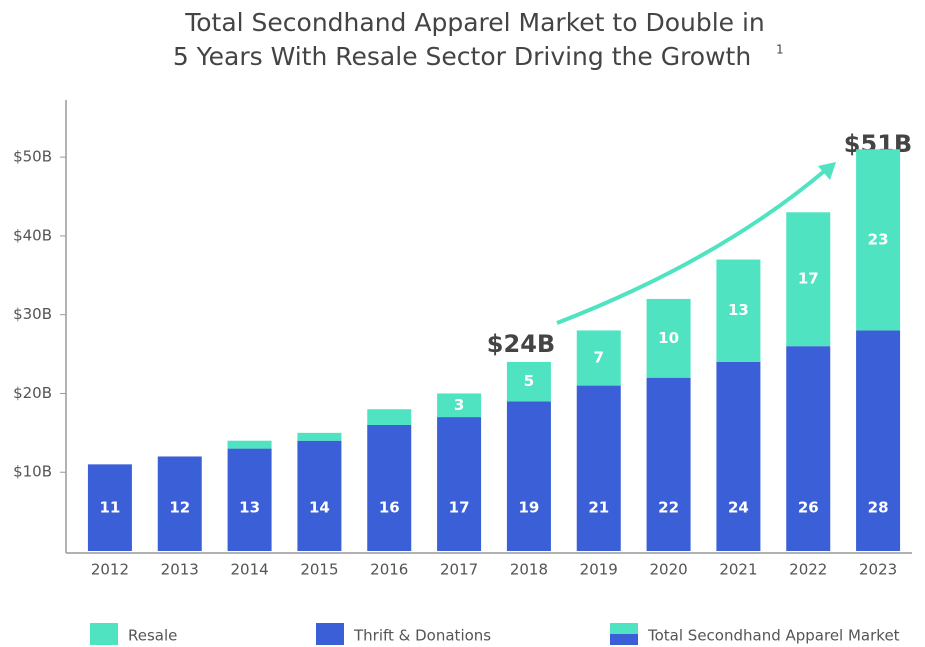  I want to click on annotation: $24B, so click(521, 344).